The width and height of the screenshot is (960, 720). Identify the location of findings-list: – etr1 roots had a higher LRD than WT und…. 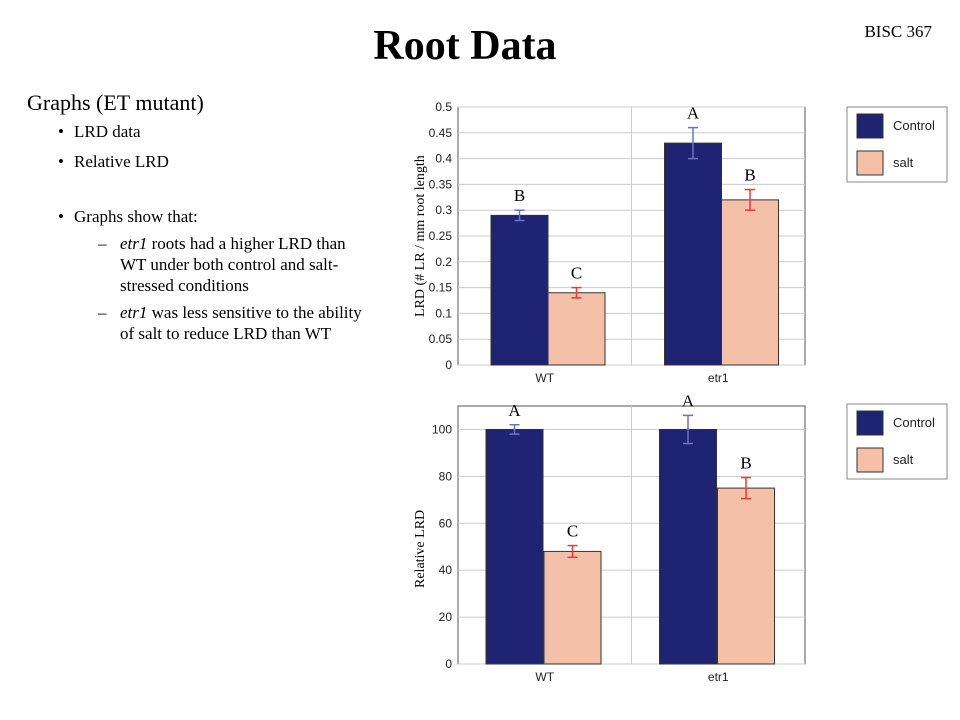
(224, 288).